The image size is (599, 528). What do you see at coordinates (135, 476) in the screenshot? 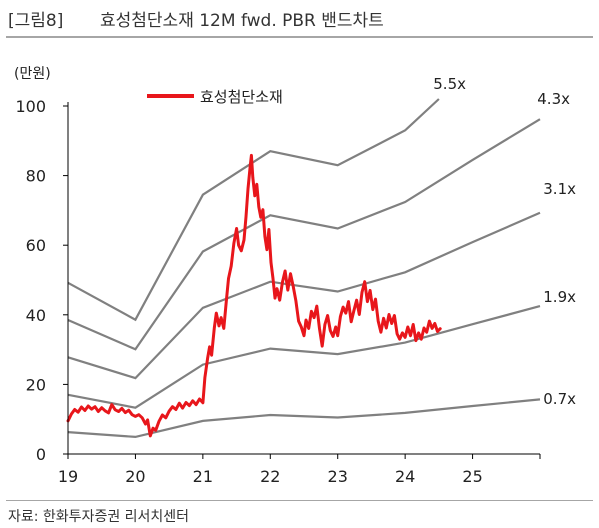
I see `x-tick-label: 20` at bounding box center [135, 476].